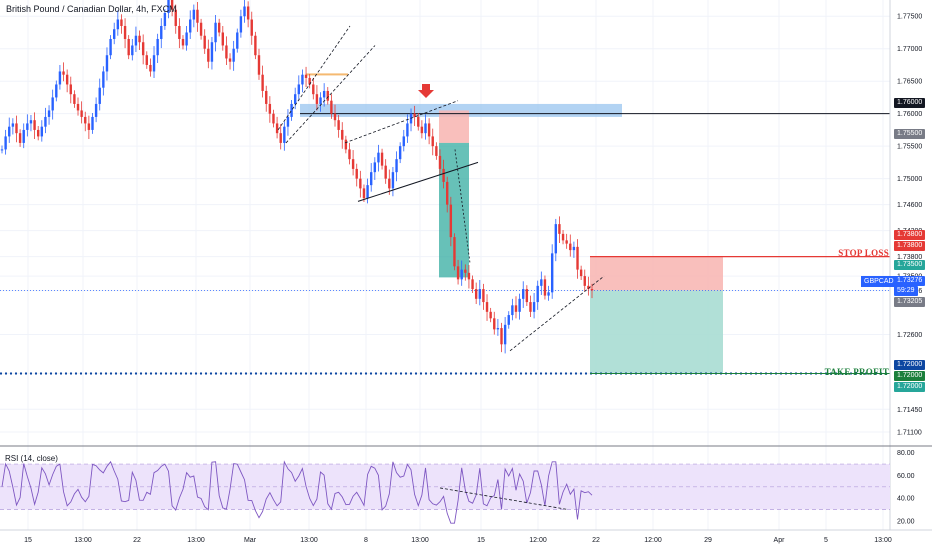  I want to click on price-tag-last: 1.73276, so click(910, 281).